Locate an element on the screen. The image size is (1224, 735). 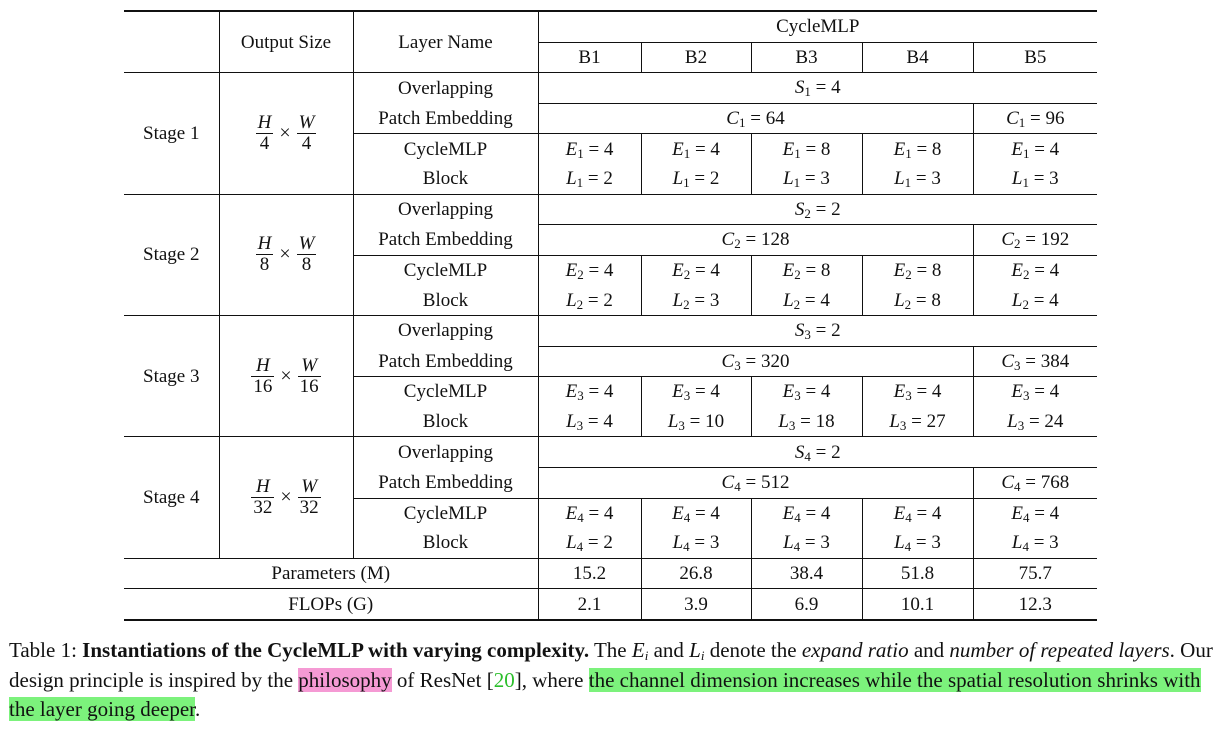
output-size-fraction: H 4 × W 4 is located at coordinates (285, 133).